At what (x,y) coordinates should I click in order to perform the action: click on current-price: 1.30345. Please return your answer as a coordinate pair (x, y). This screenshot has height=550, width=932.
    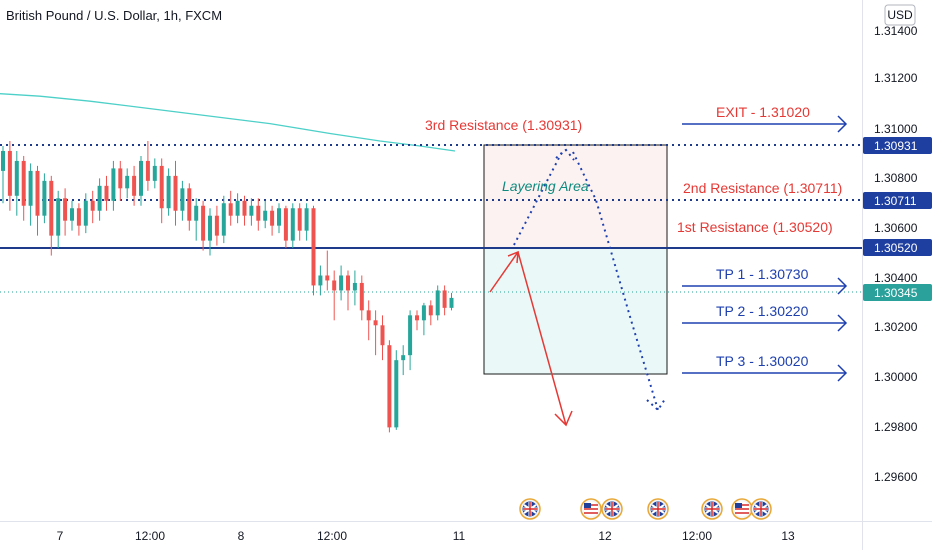
    Looking at the image, I should click on (896, 293).